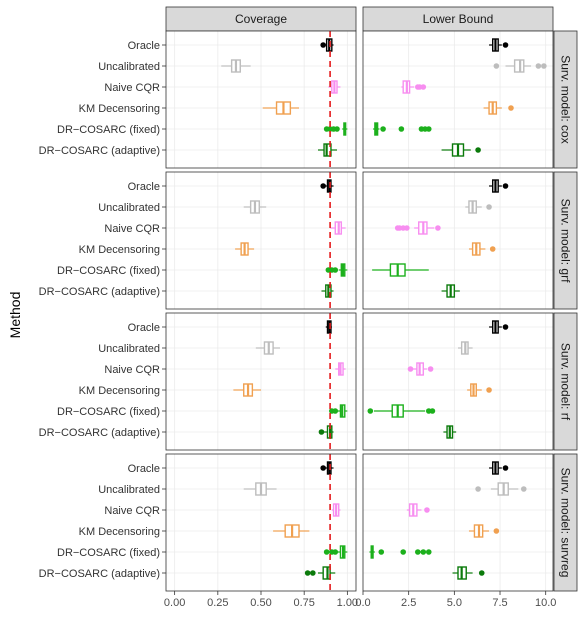 This screenshot has width=581, height=635. What do you see at coordinates (362, 603) in the screenshot?
I see `x-tick-label: 0.0` at bounding box center [362, 603].